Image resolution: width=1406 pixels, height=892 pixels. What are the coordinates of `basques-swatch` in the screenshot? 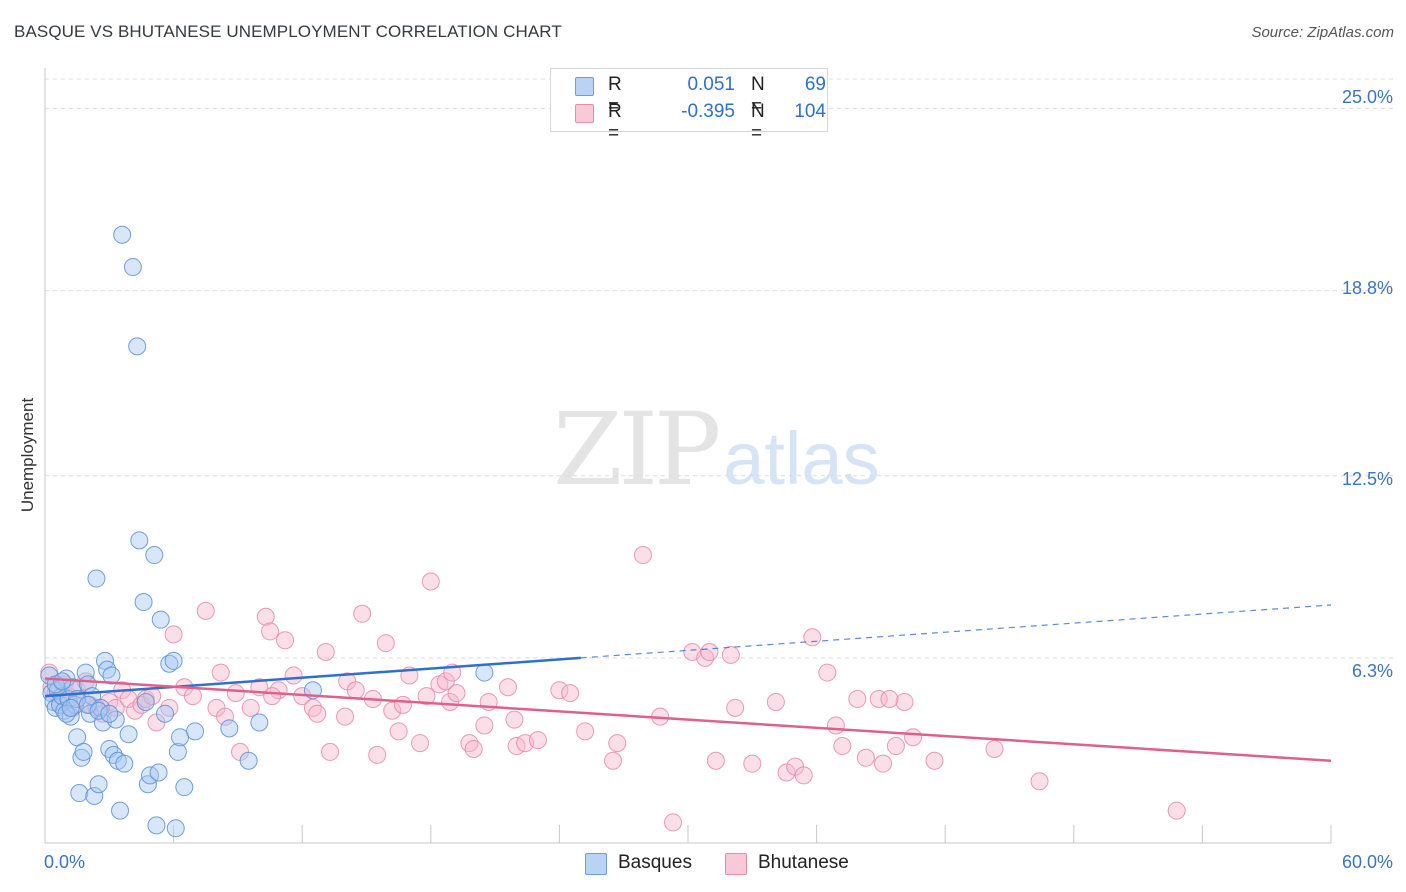 It's located at (584, 86).